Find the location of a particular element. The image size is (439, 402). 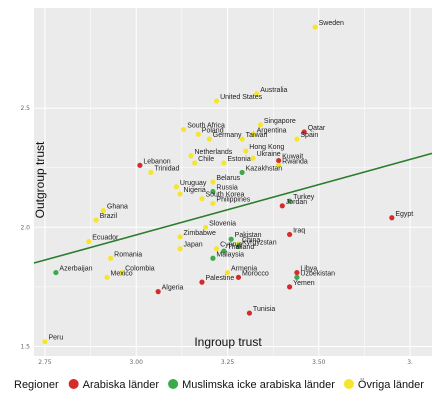

y-axis-ticks: 1.5 2.0 2.5 is located at coordinates (25, 227).